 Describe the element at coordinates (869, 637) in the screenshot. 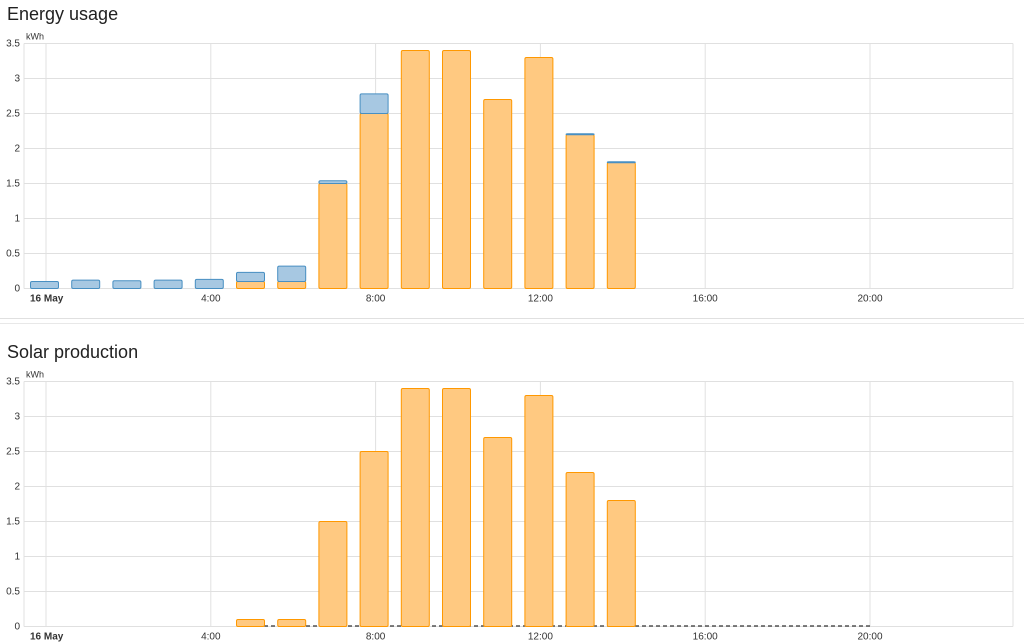

I see `solar-x-tick-label: 20:00` at that location.